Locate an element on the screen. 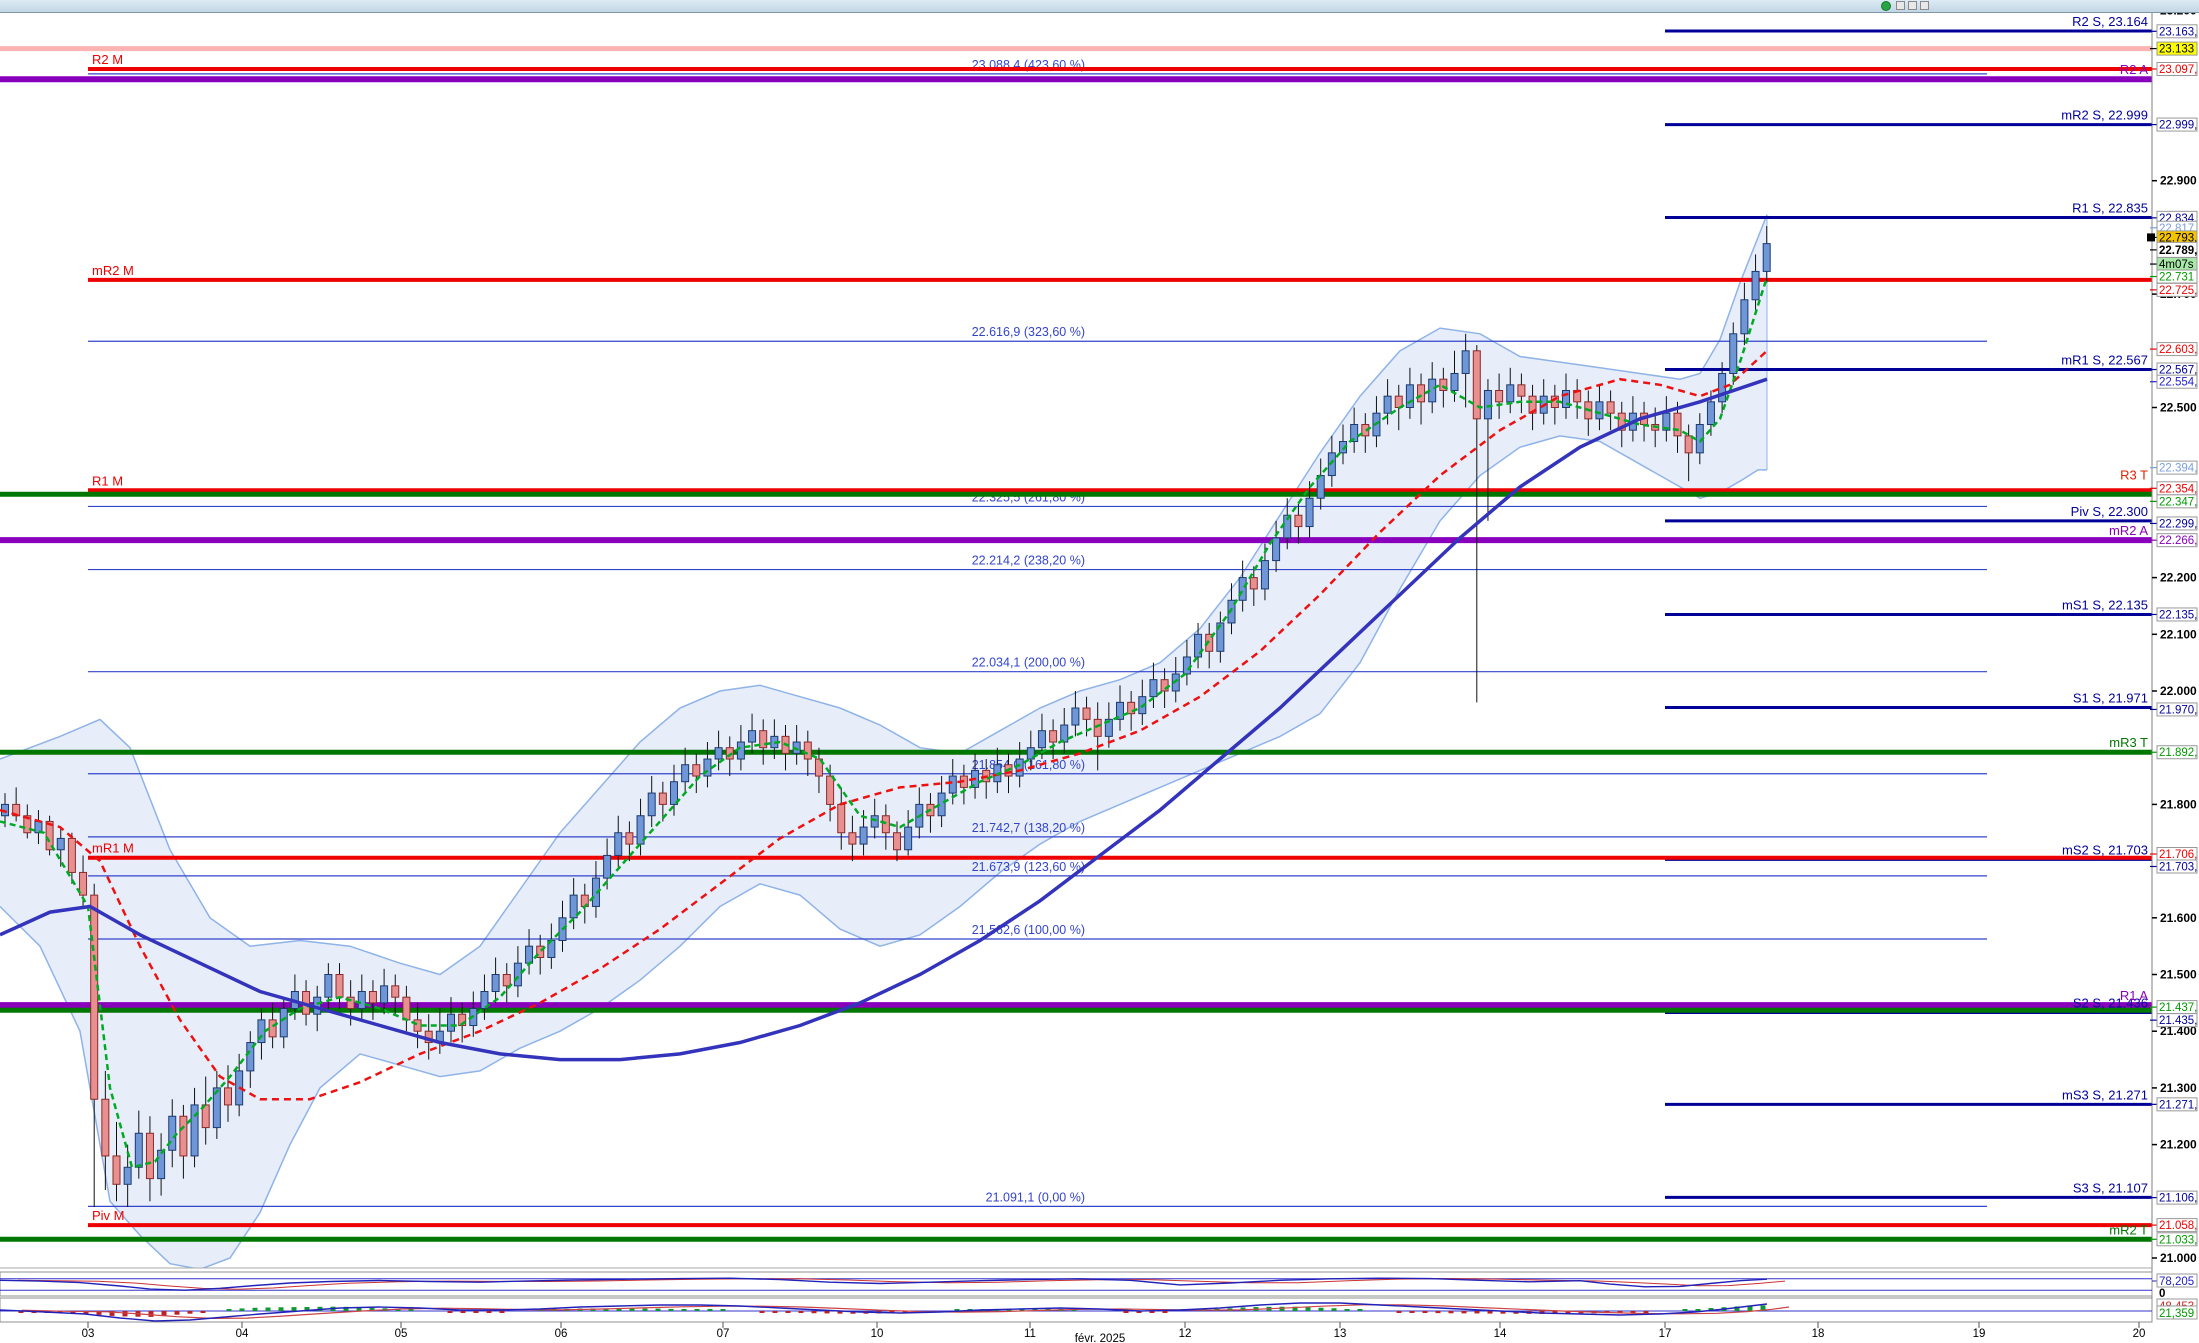 The width and height of the screenshot is (2199, 1343). pivot-label-right: mR3 T is located at coordinates (2128, 742).